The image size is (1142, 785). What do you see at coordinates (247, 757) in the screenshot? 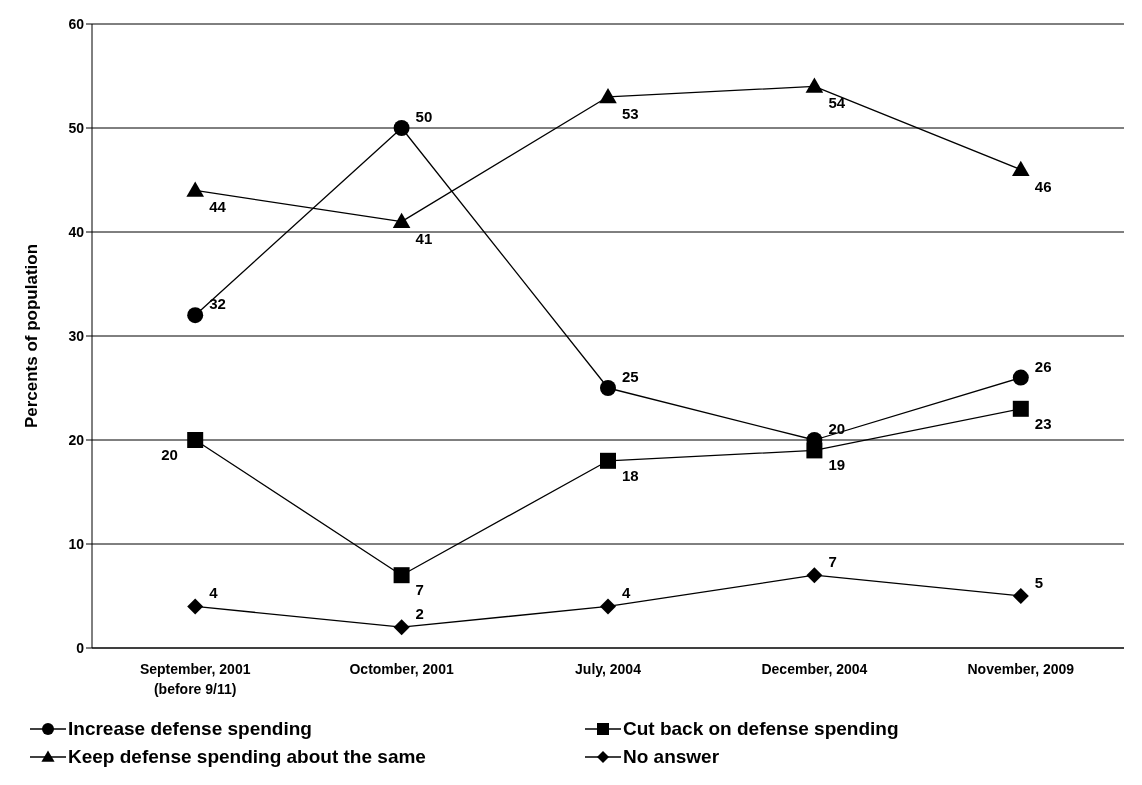
I see `legend-label: Keep defense spending about the same` at bounding box center [247, 757].